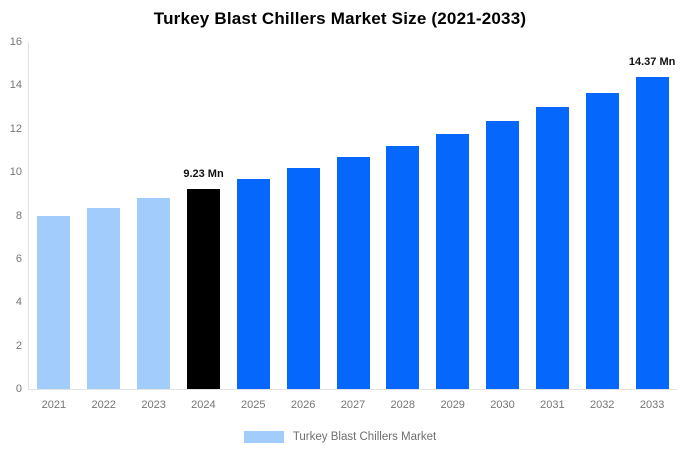 This screenshot has width=680, height=450. Describe the element at coordinates (552, 405) in the screenshot. I see `x-tick-2031: 2031` at that location.